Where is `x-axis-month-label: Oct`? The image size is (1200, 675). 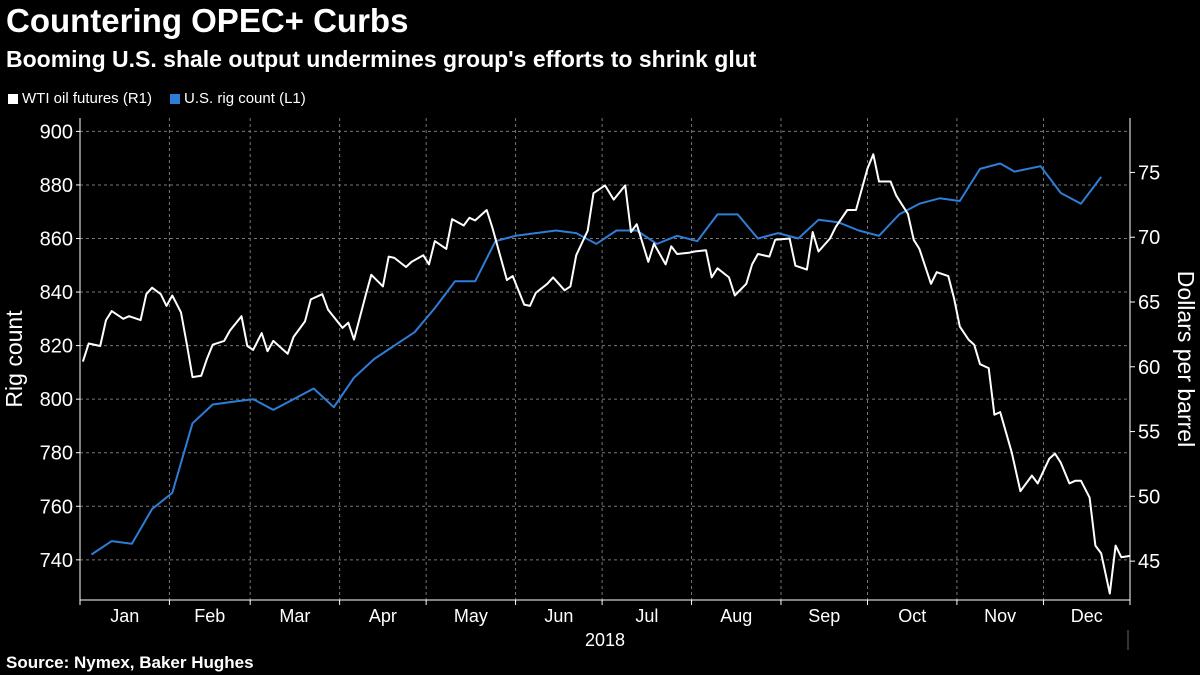 x-axis-month-label: Oct is located at coordinates (912, 616).